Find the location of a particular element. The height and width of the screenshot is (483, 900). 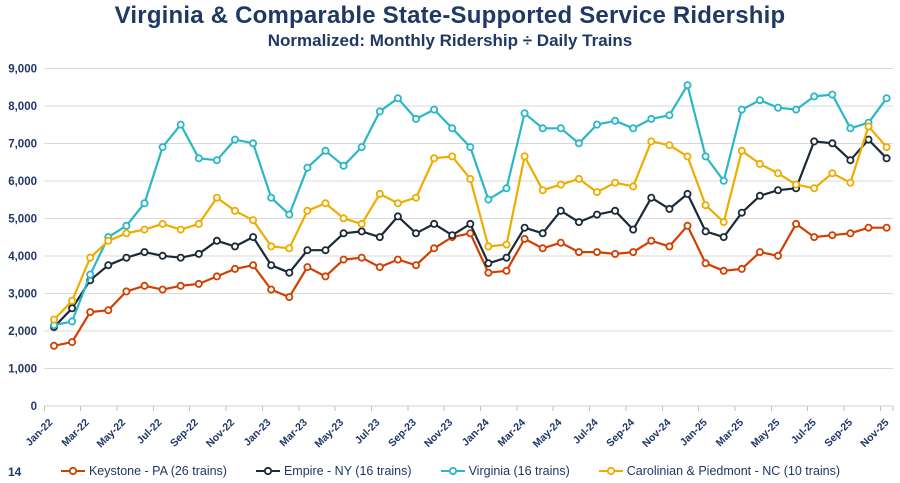

y-axis-label: 4,000 is located at coordinates (22, 257).